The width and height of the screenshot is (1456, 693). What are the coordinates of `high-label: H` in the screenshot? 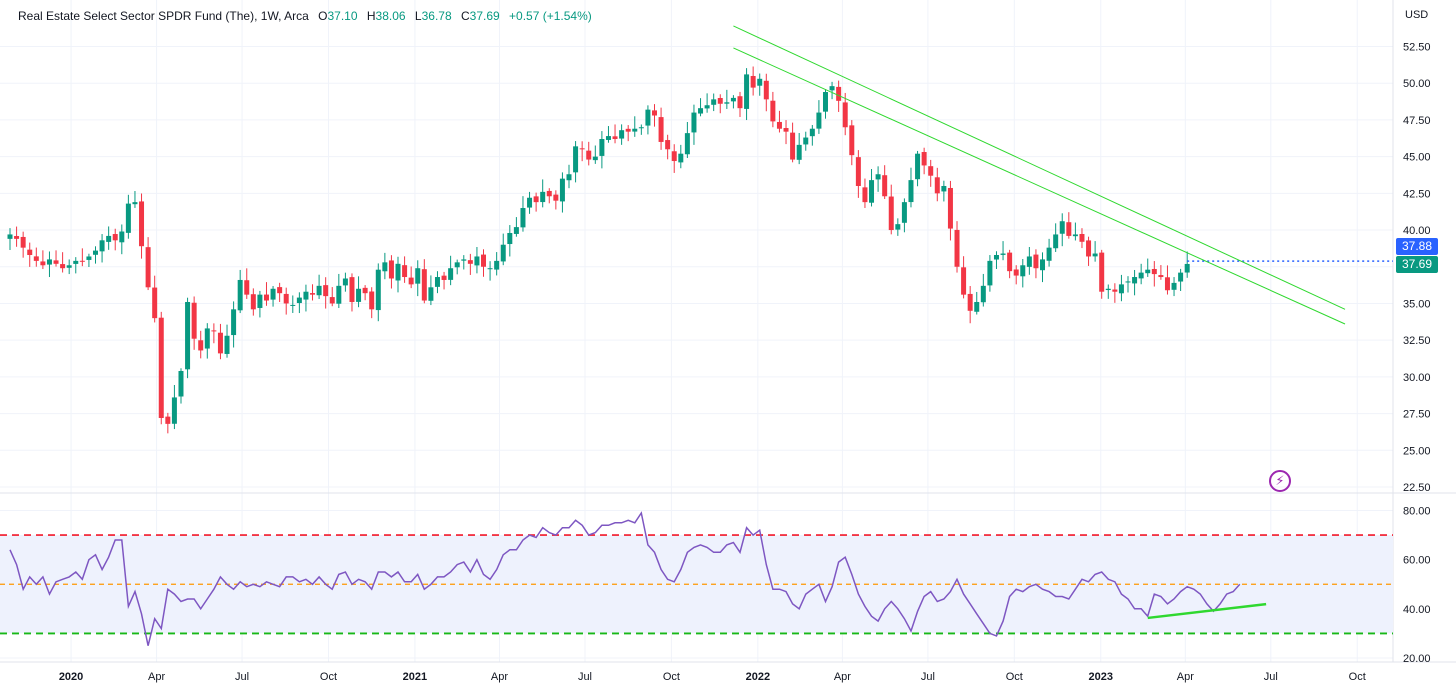 It's located at (371, 16).